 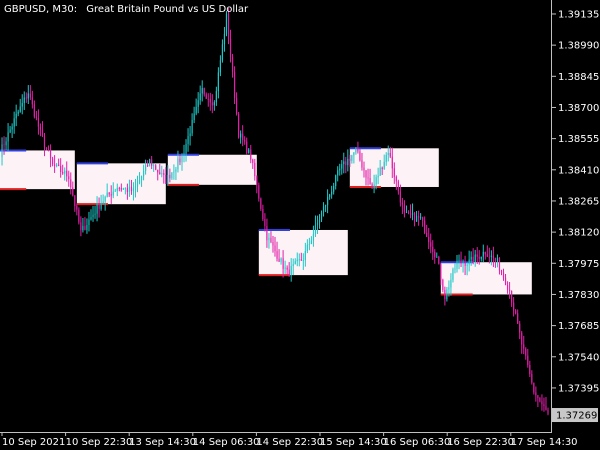 I want to click on current-price-tag-bg, so click(x=575, y=415).